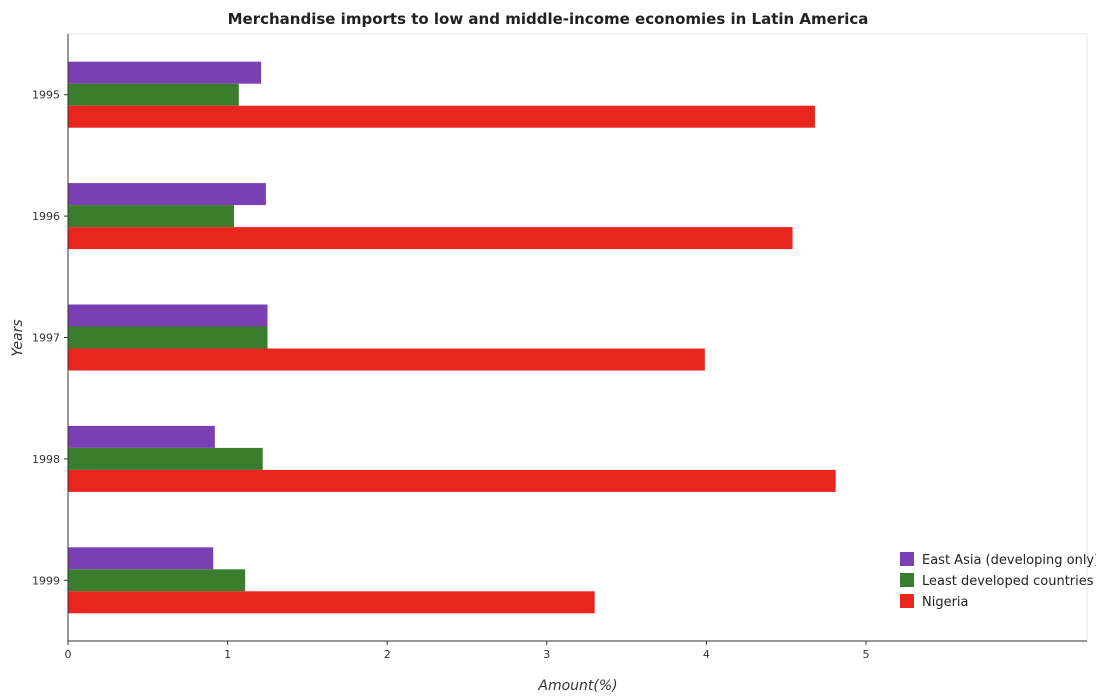 The width and height of the screenshot is (1096, 700). What do you see at coordinates (386, 359) in the screenshot?
I see `bar-nigeria-1997` at bounding box center [386, 359].